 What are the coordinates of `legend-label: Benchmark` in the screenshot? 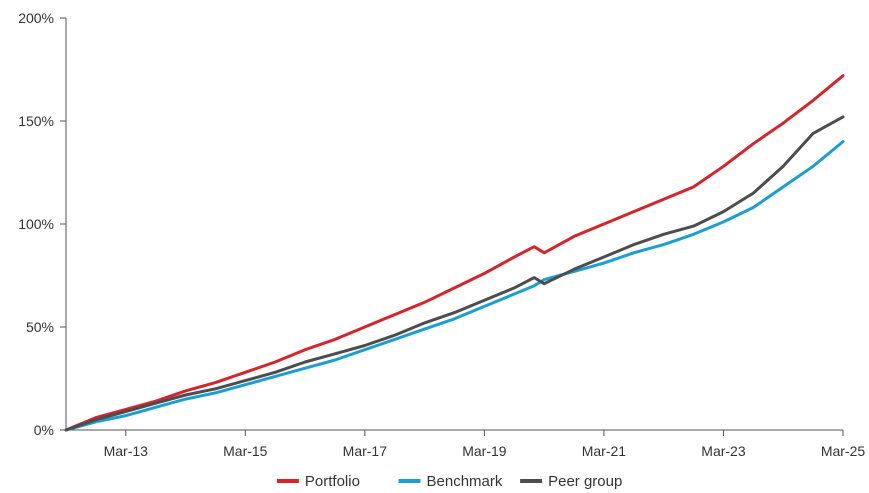 It's located at (465, 481).